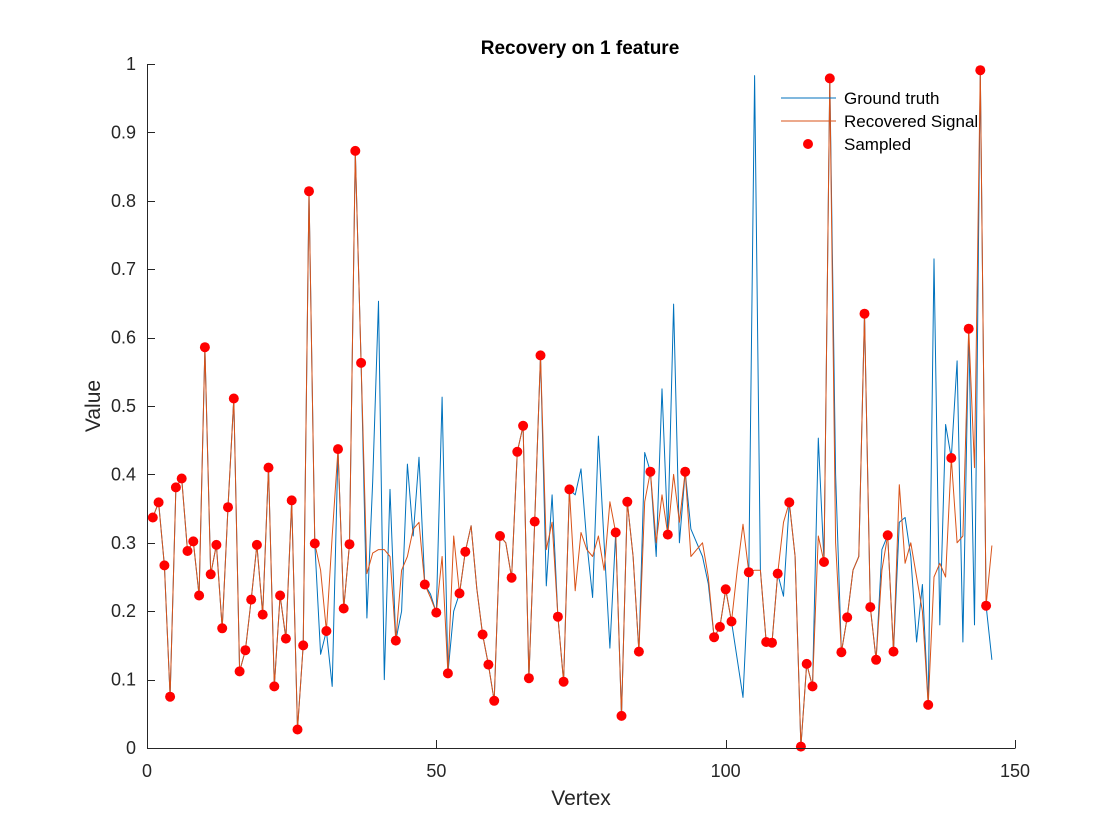  I want to click on legend-label-ground-truth: Ground truth, so click(891, 98).